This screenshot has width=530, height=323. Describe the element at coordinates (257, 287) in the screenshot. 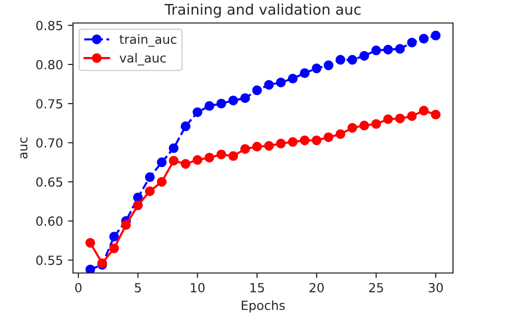

I see `x-tick-label: 15` at that location.